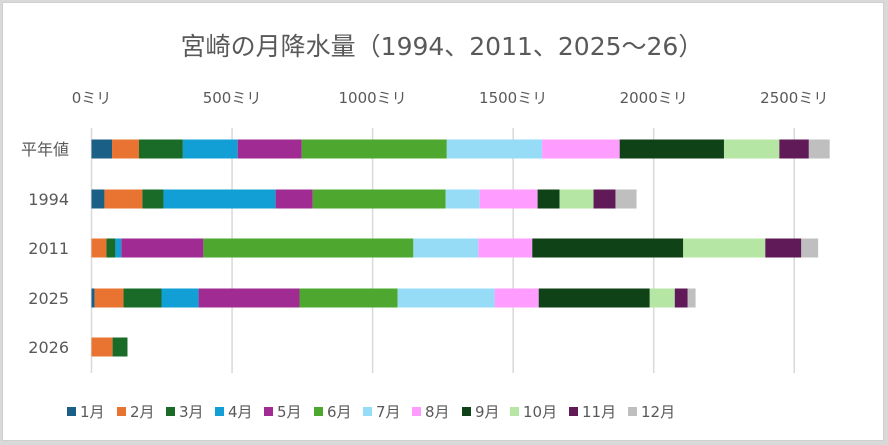 The width and height of the screenshot is (888, 445). What do you see at coordinates (48, 298) in the screenshot?
I see `category-label: 2025` at bounding box center [48, 298].